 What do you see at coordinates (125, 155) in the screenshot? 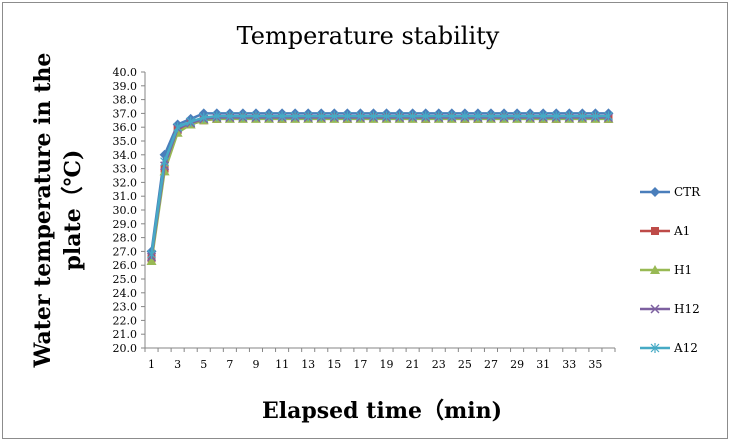
I see `y-tick-label: 34.0` at bounding box center [125, 155].